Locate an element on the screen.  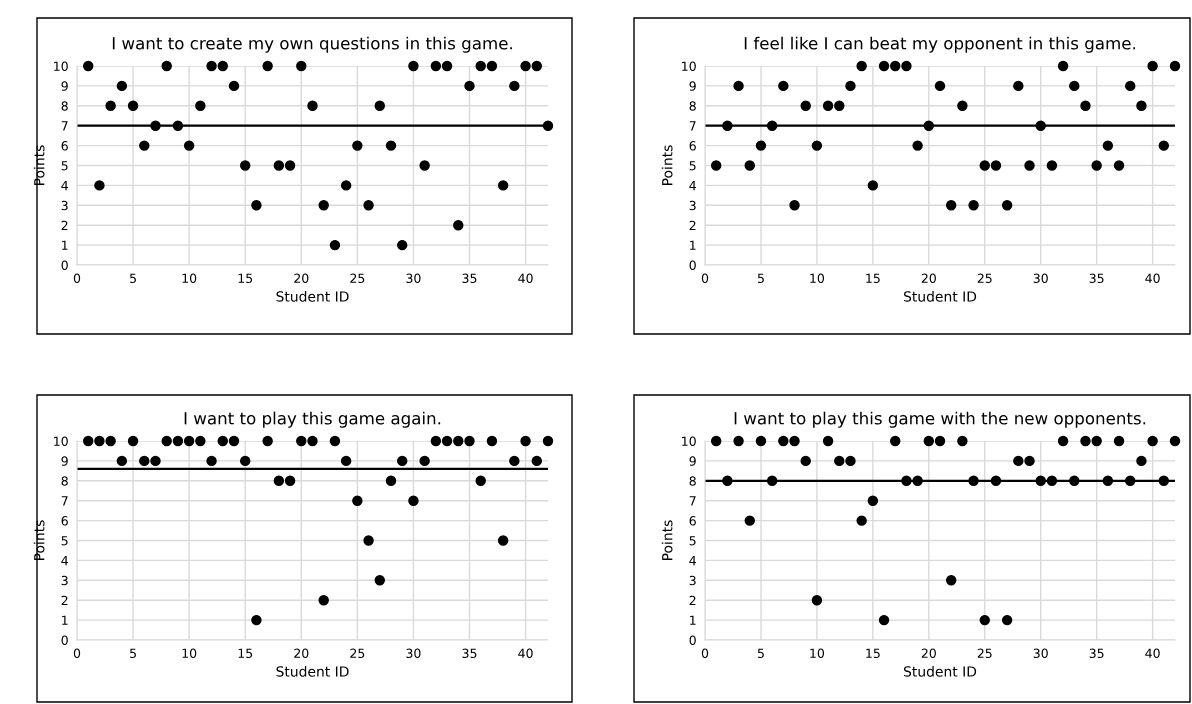
y-tick-label: 3 is located at coordinates (692, 580).